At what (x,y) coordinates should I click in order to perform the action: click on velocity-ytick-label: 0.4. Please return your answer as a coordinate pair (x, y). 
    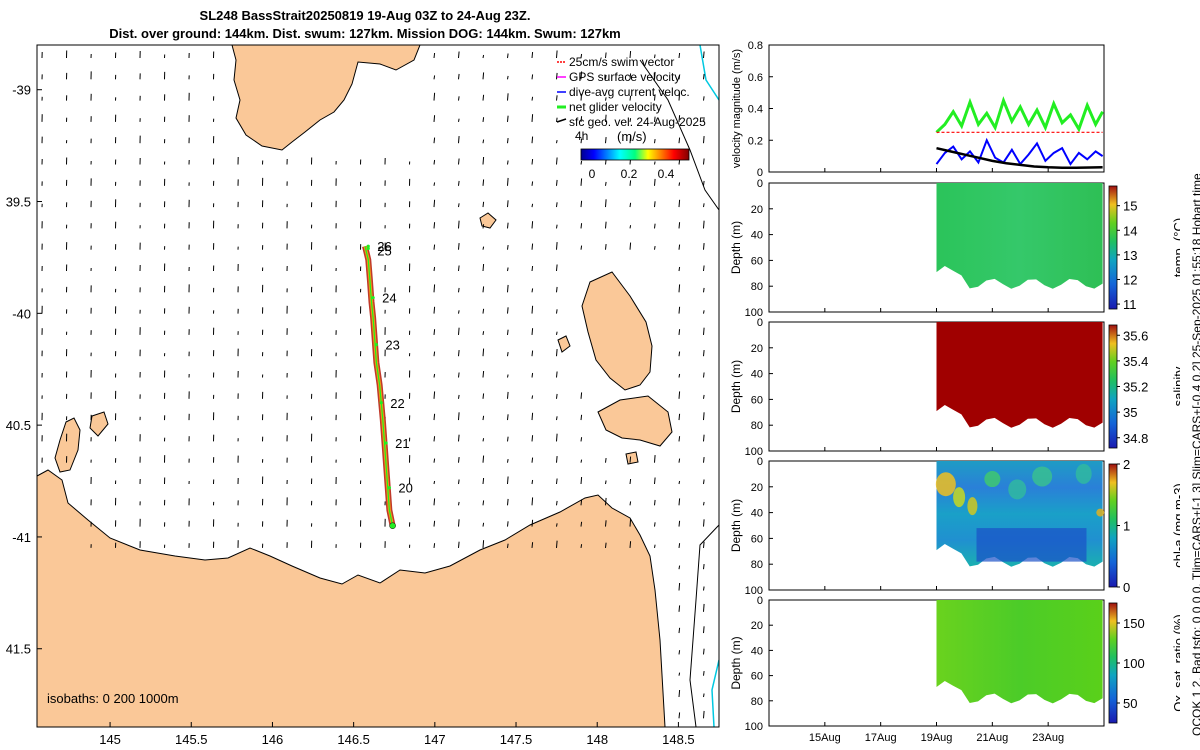
    Looking at the image, I should click on (755, 110).